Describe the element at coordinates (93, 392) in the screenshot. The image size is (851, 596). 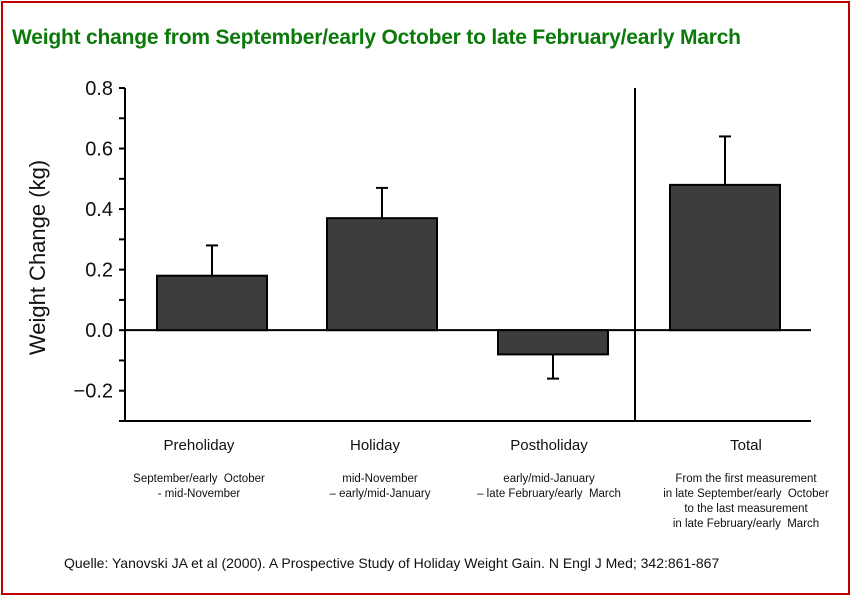
I see `y-tick-label: −0.2` at that location.